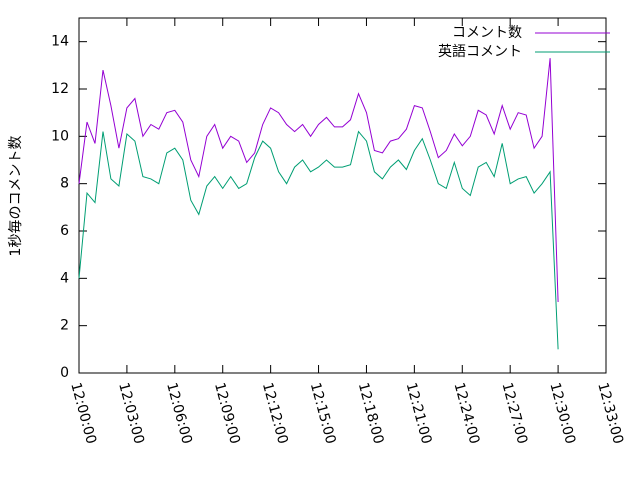 This screenshot has height=480, width=640. What do you see at coordinates (60, 89) in the screenshot?
I see `y-tick-label: 12` at bounding box center [60, 89].